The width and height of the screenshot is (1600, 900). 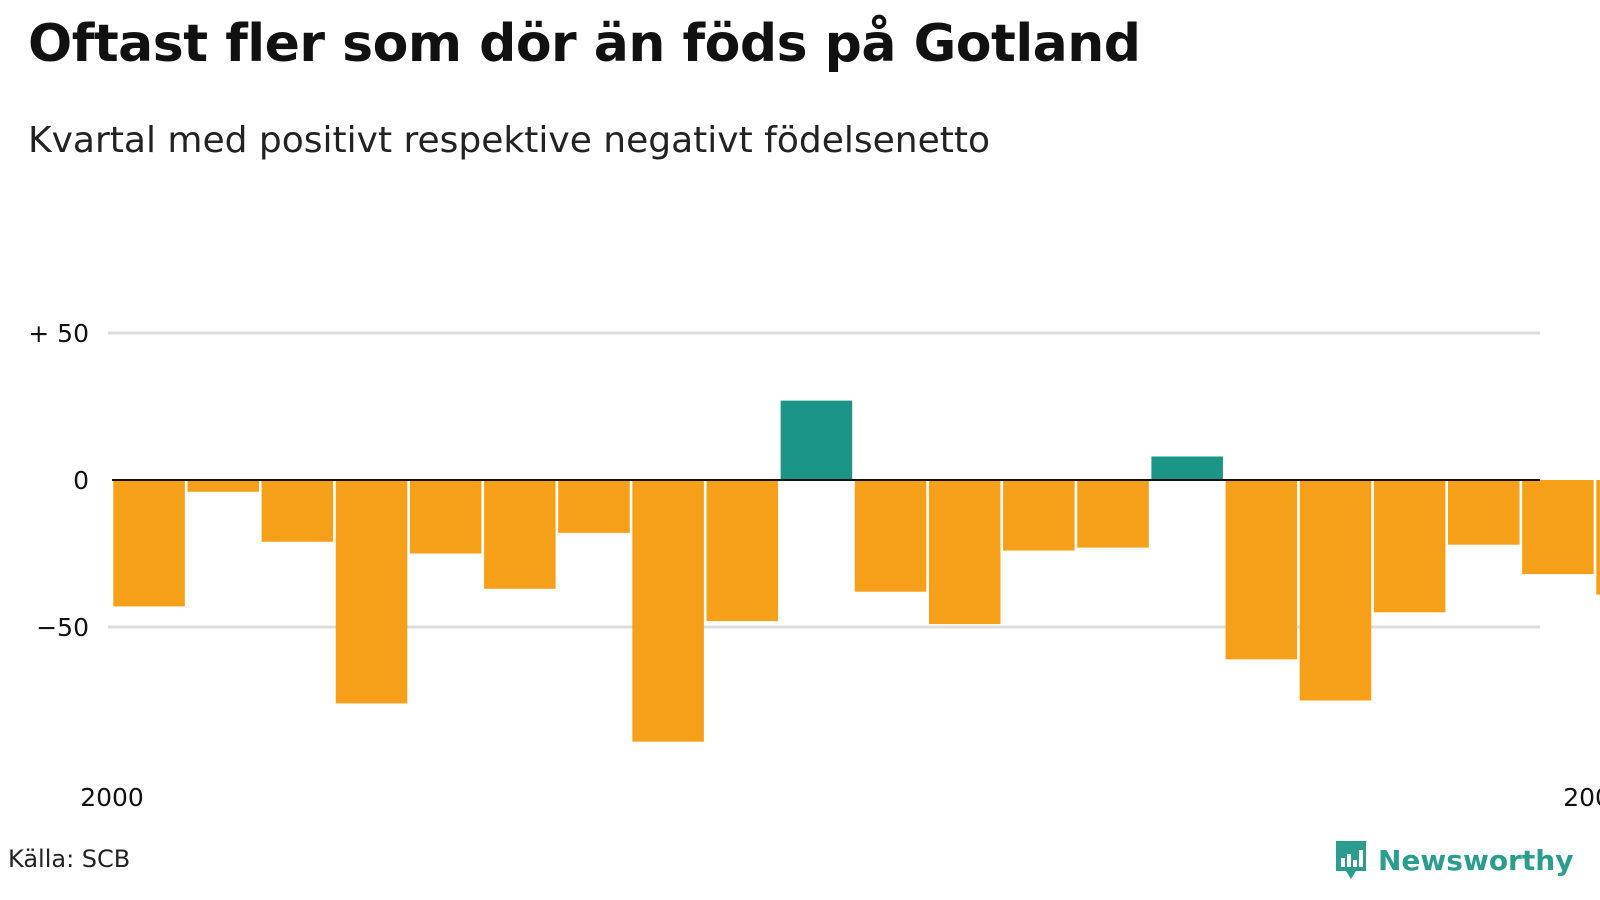 What do you see at coordinates (69, 859) in the screenshot?
I see `source-note: Källa: SCB` at bounding box center [69, 859].